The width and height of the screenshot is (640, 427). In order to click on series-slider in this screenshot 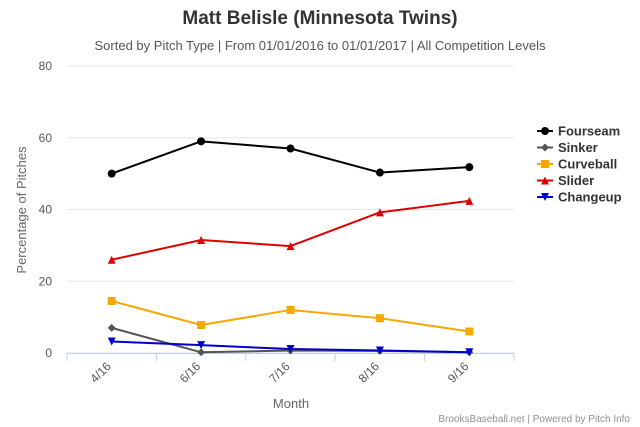, I will do `click(290, 230)`.